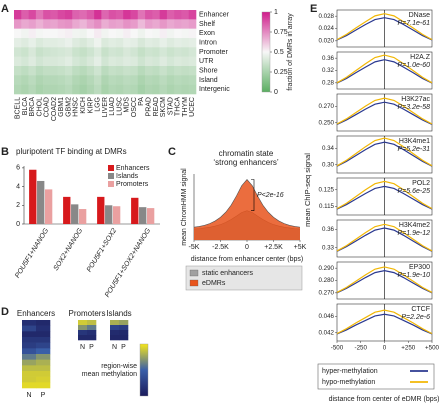 This screenshot has width=440, height=406. I want to click on y-tick-label: 0.28, so click(328, 82).